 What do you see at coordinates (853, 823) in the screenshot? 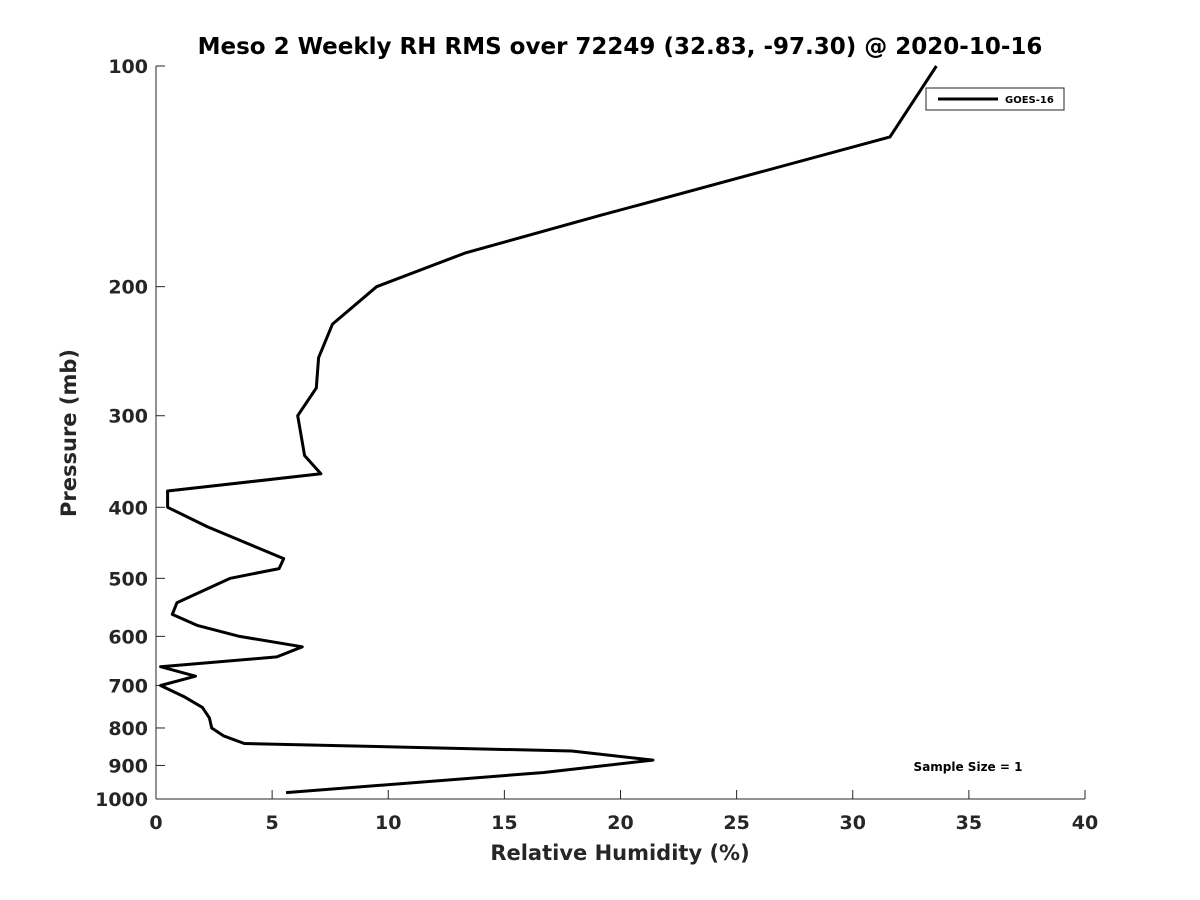
I see `x-tick-label: 30` at bounding box center [853, 823].